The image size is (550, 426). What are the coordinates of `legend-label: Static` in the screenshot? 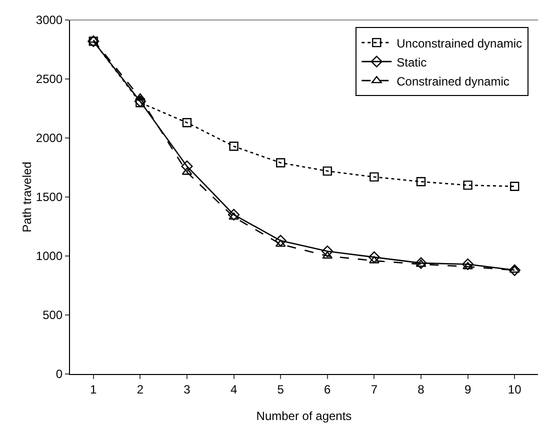 It's located at (411, 62).